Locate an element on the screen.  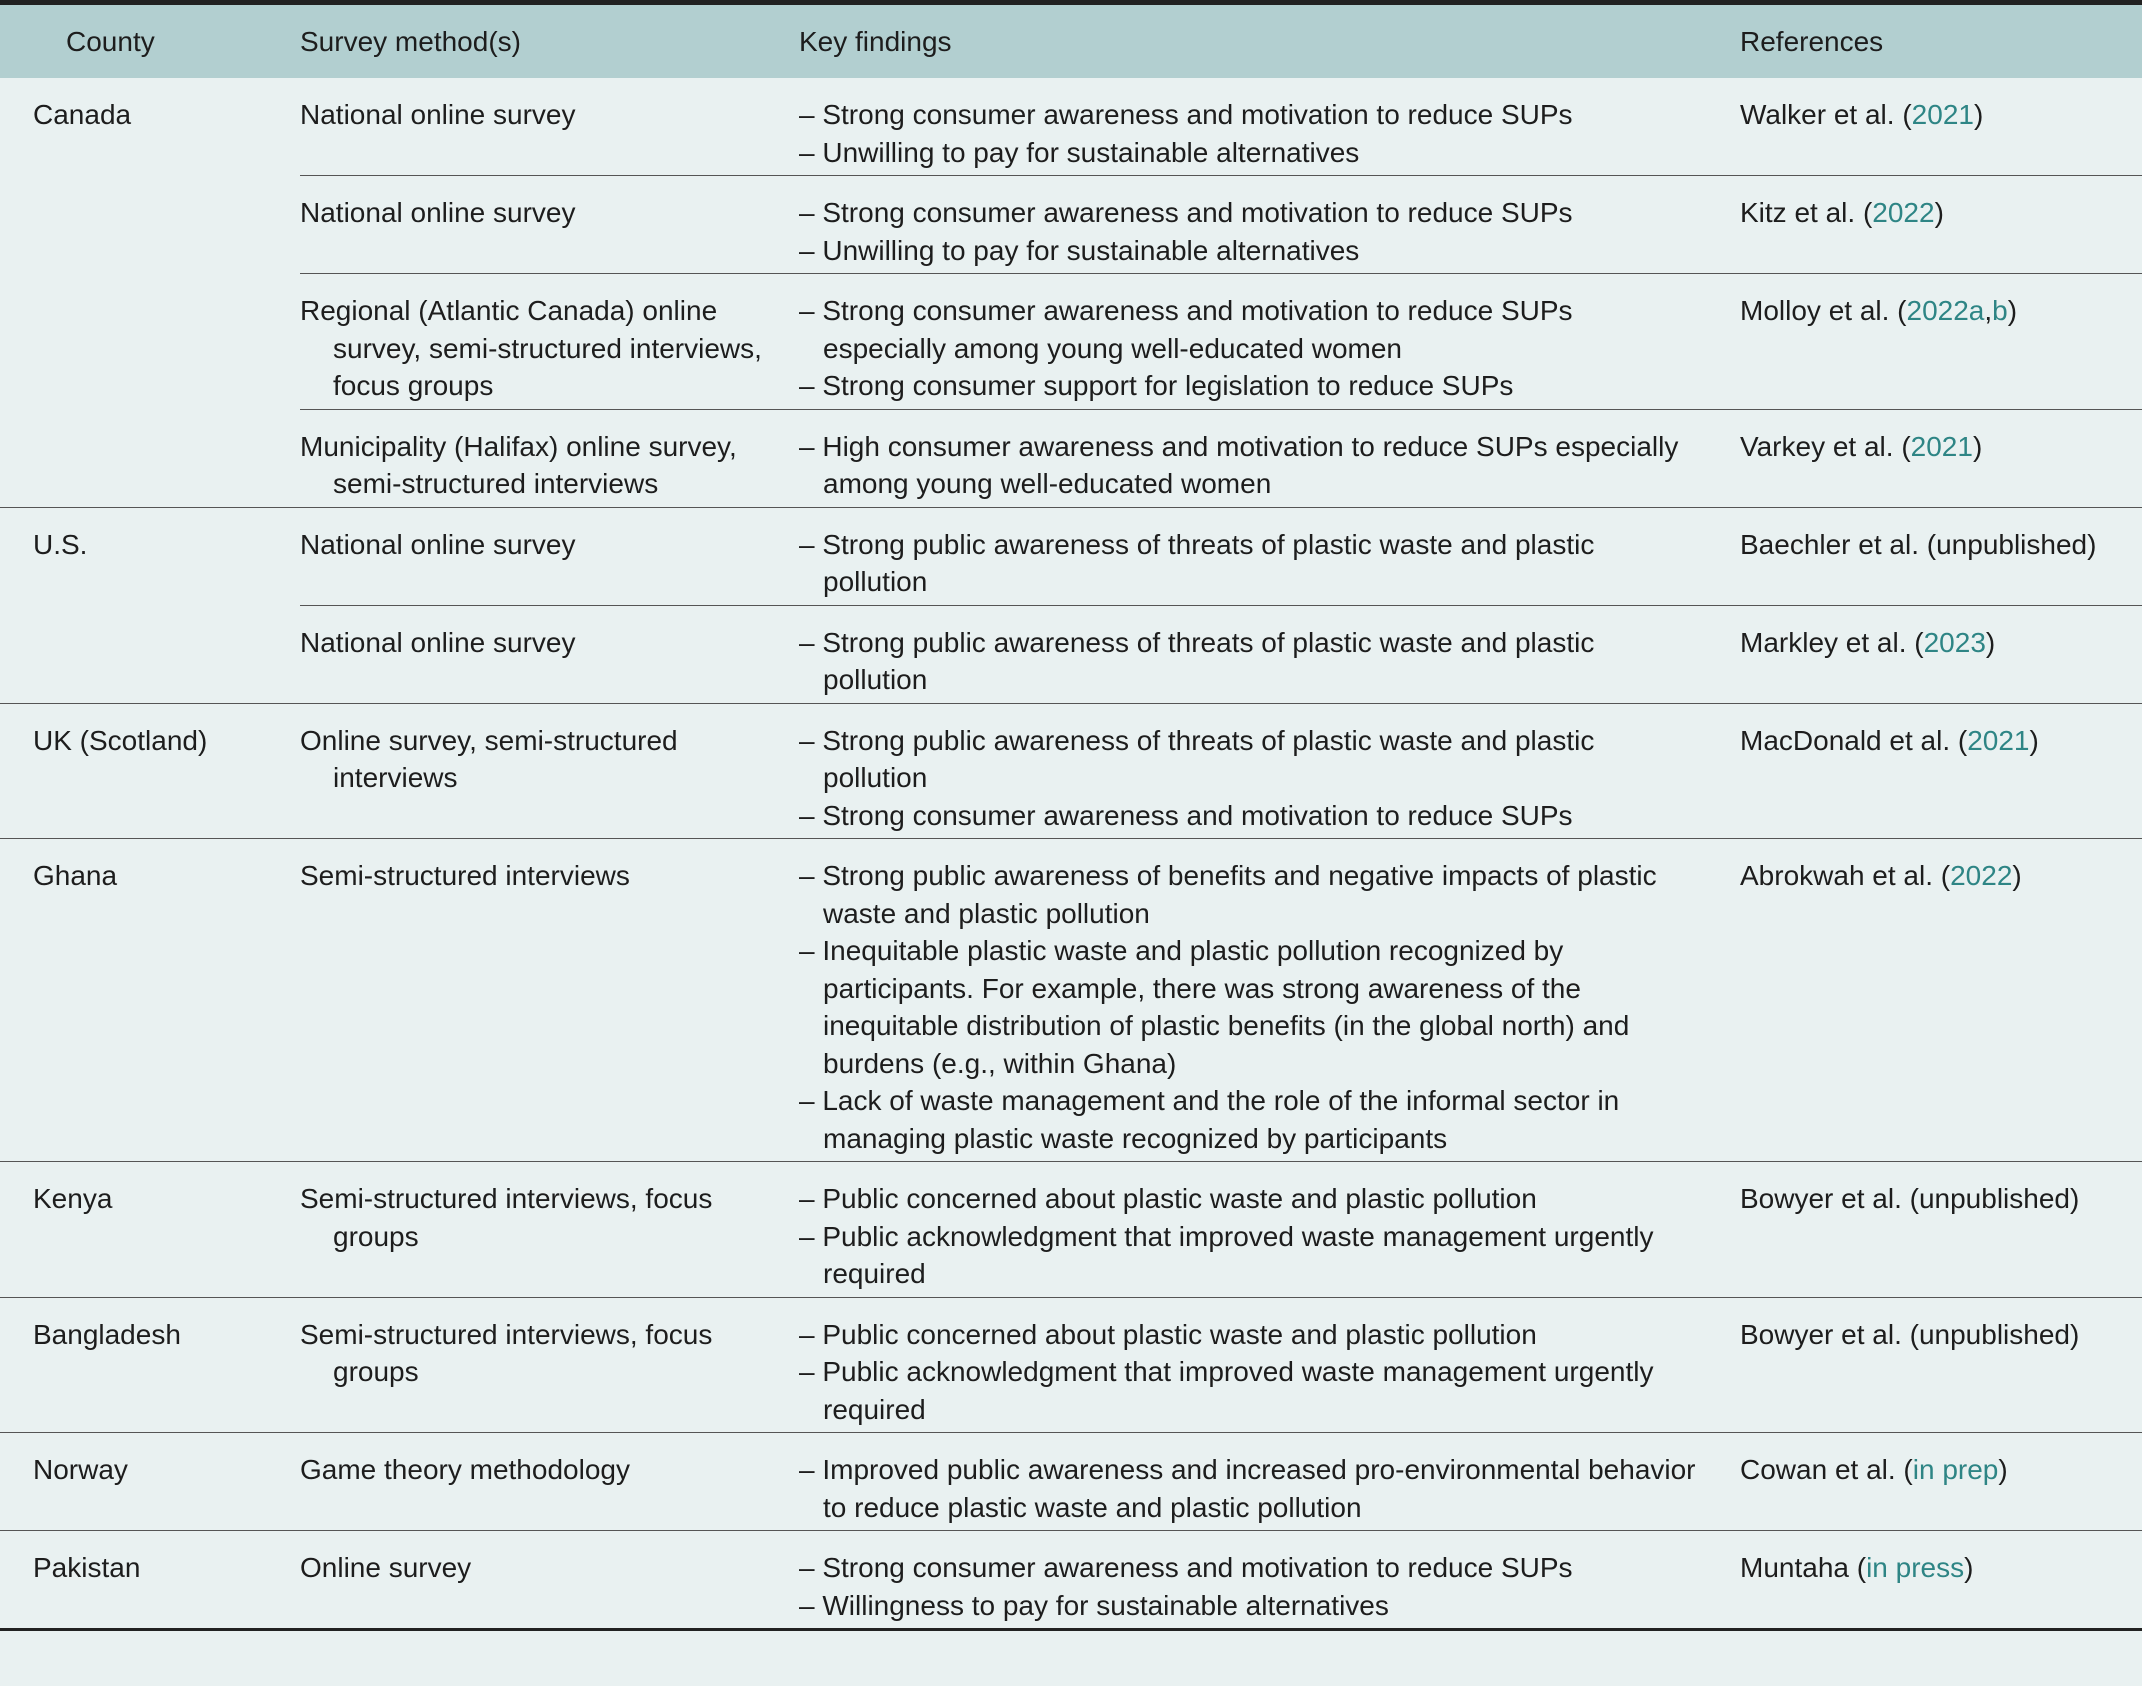
reference-link: in prep is located at coordinates (1955, 1469).